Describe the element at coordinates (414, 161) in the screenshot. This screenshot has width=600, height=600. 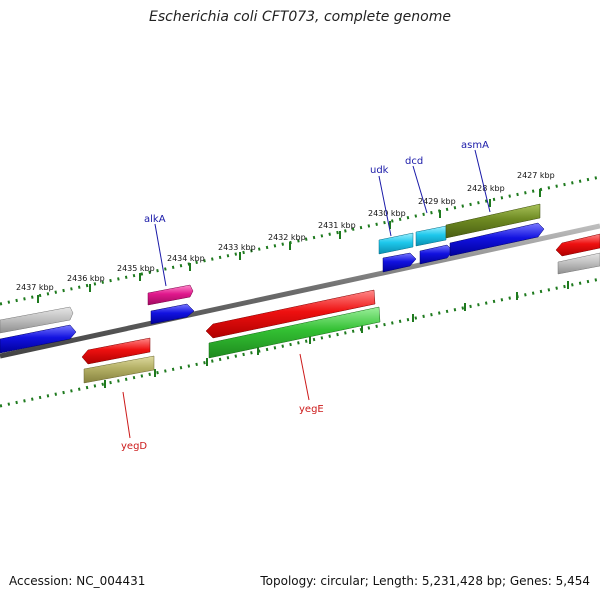
I see `gene-label-dcd: dcd` at that location.